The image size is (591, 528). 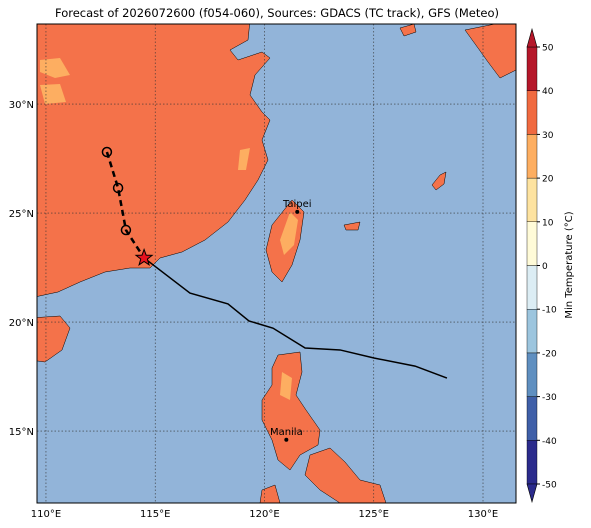 What do you see at coordinates (297, 204) in the screenshot?
I see `city-label: Taipei` at bounding box center [297, 204].